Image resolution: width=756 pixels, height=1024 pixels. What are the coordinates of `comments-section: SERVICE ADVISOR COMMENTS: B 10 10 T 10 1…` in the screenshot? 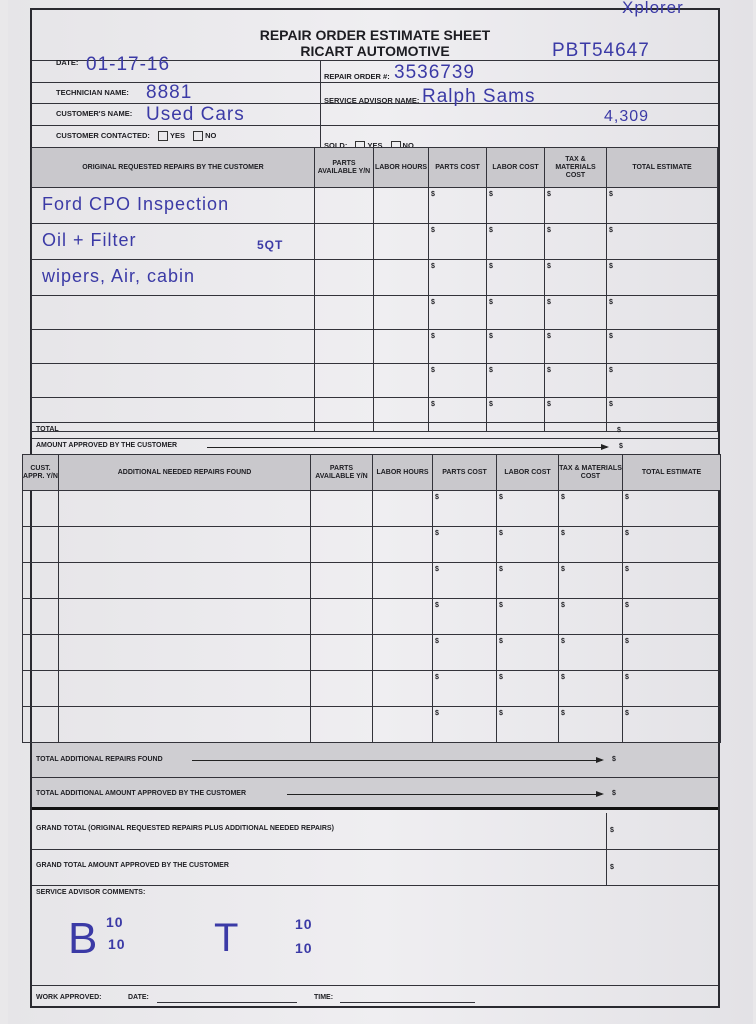 It's located at (375, 935).